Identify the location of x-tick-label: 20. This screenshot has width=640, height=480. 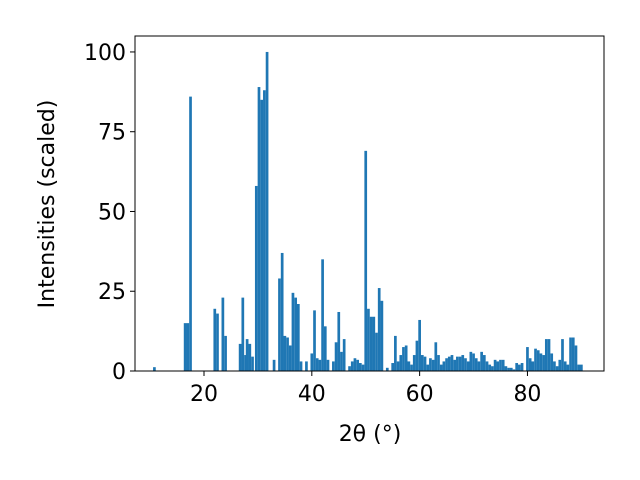
(204, 394).